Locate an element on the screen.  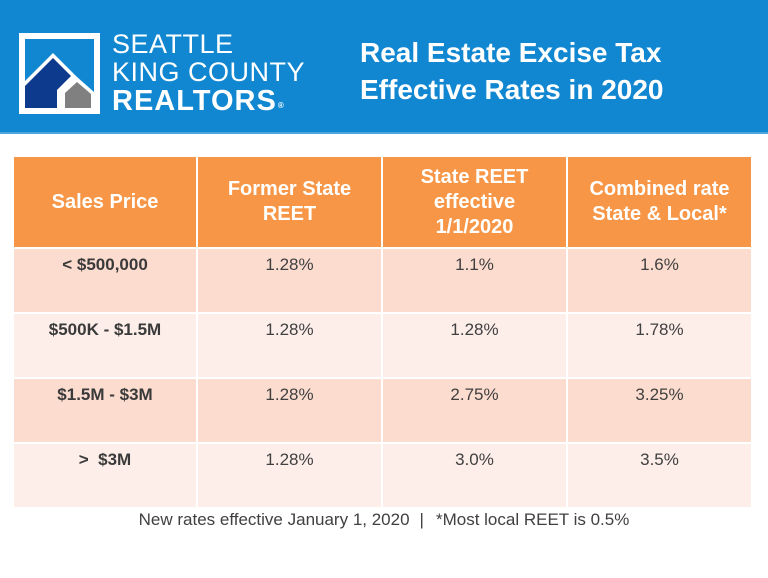
cell-sales-price: $1.5M - $3M is located at coordinates (105, 410).